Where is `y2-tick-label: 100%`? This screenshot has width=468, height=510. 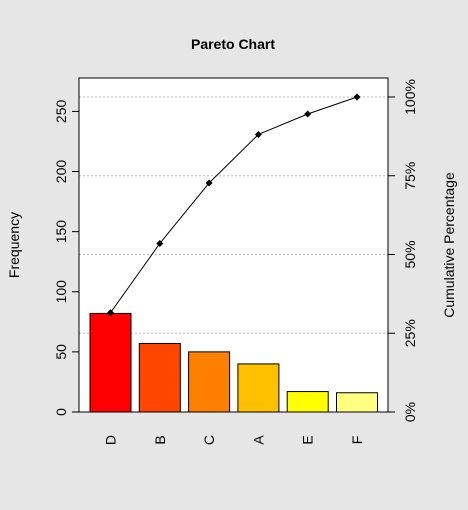 y2-tick-label: 100% is located at coordinates (410, 97).